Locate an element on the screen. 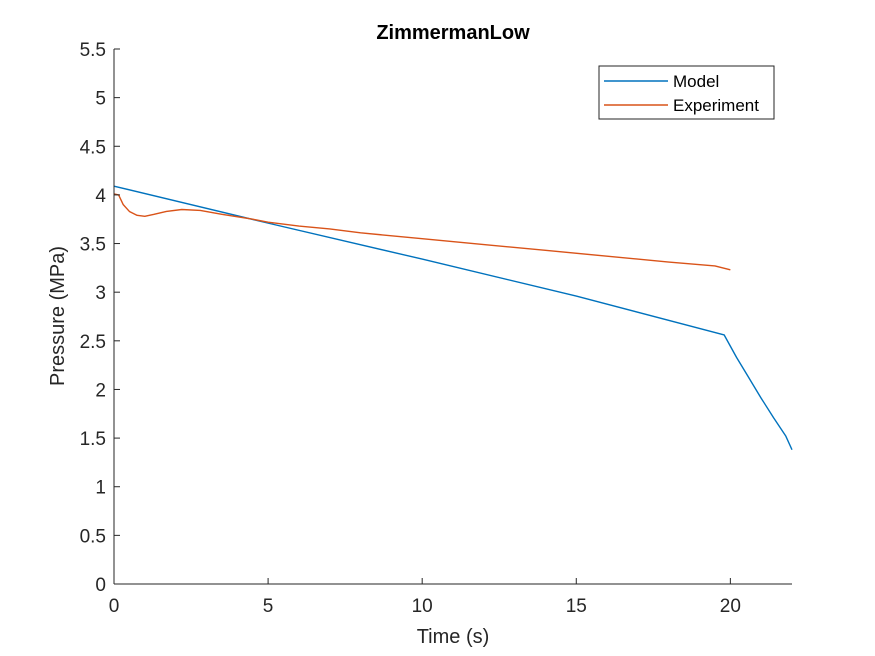 Image resolution: width=875 pixels, height=656 pixels. y-tick-label: 4 is located at coordinates (100, 196).